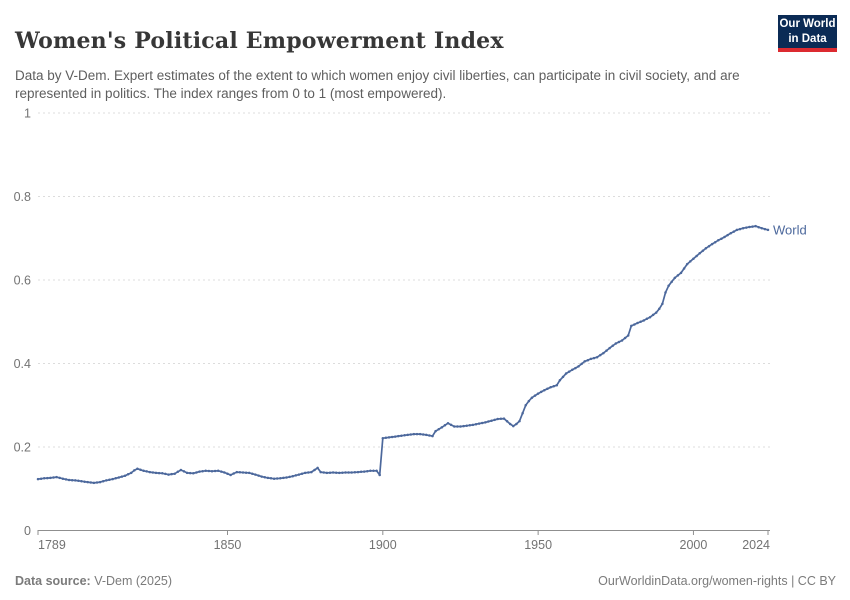  I want to click on y-tick-label: 1, so click(27, 114).